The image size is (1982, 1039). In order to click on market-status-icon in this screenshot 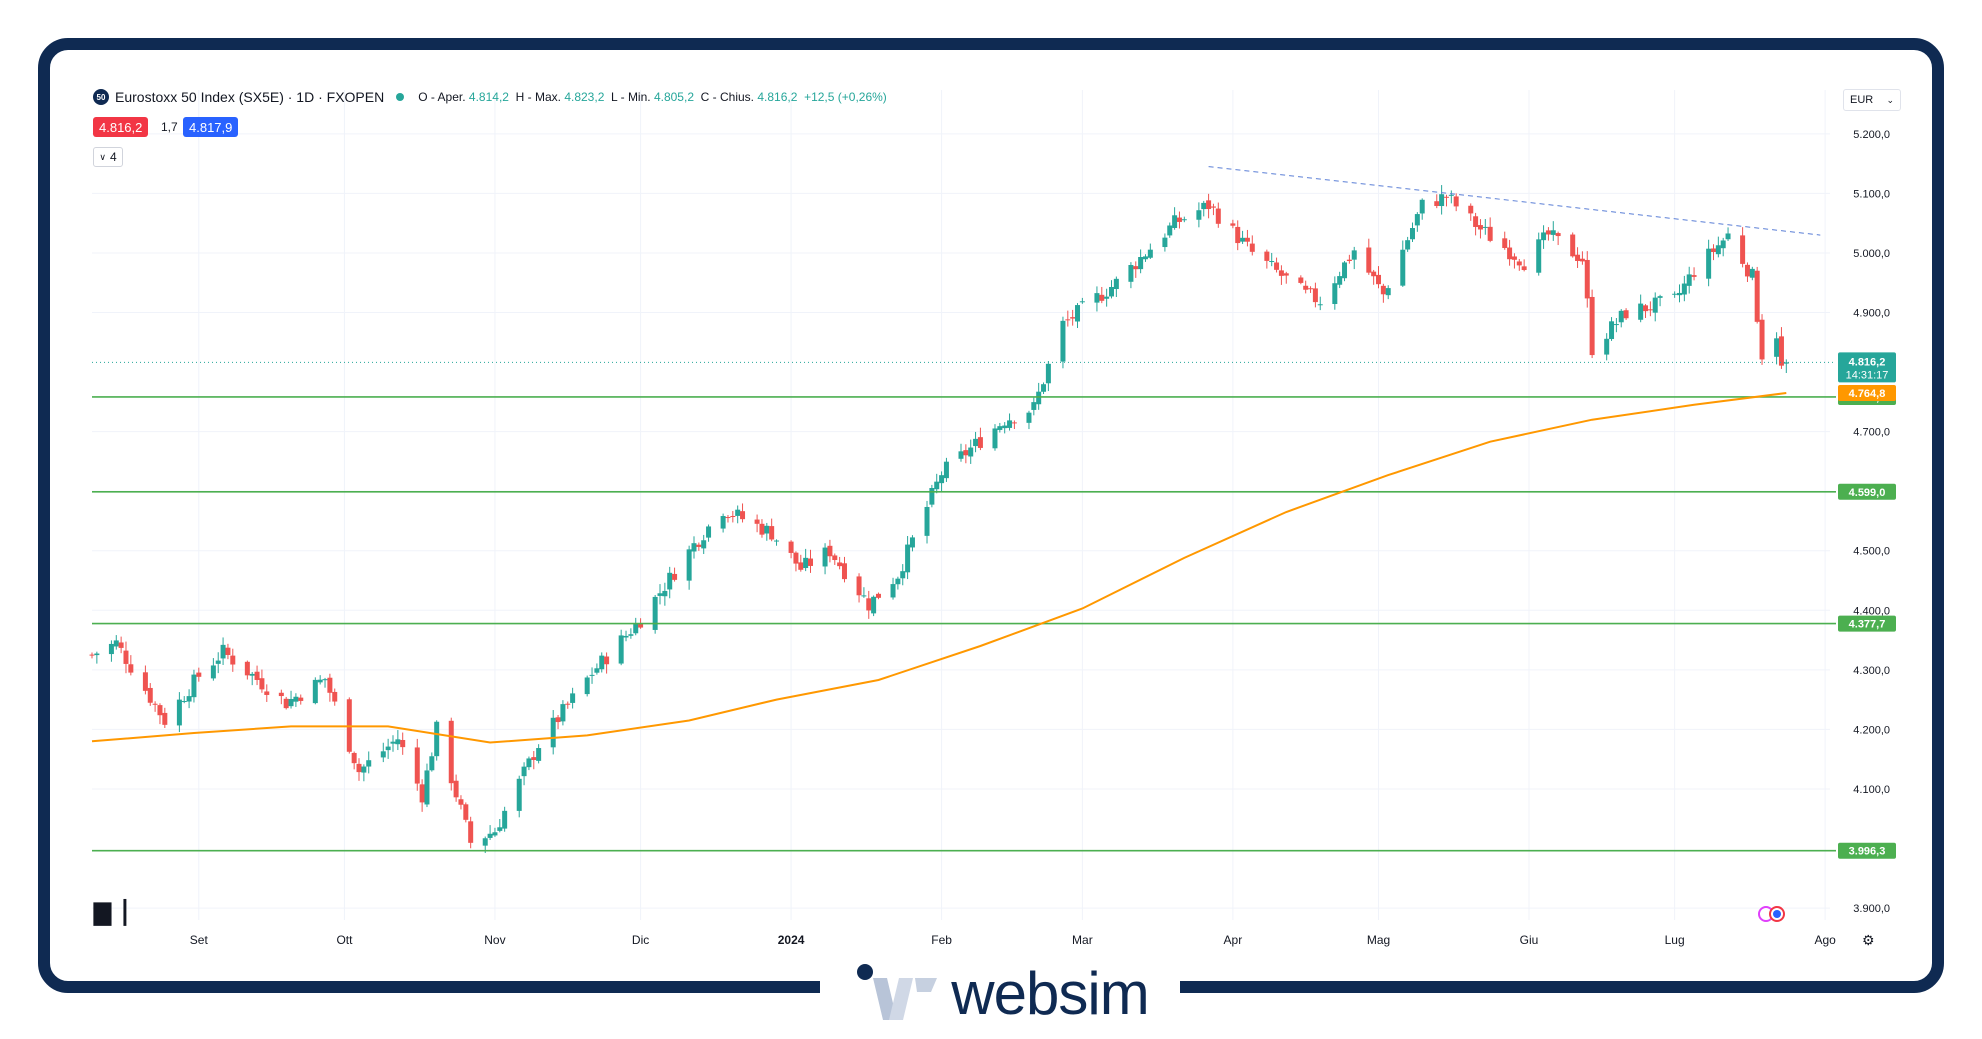, I will do `click(400, 97)`.